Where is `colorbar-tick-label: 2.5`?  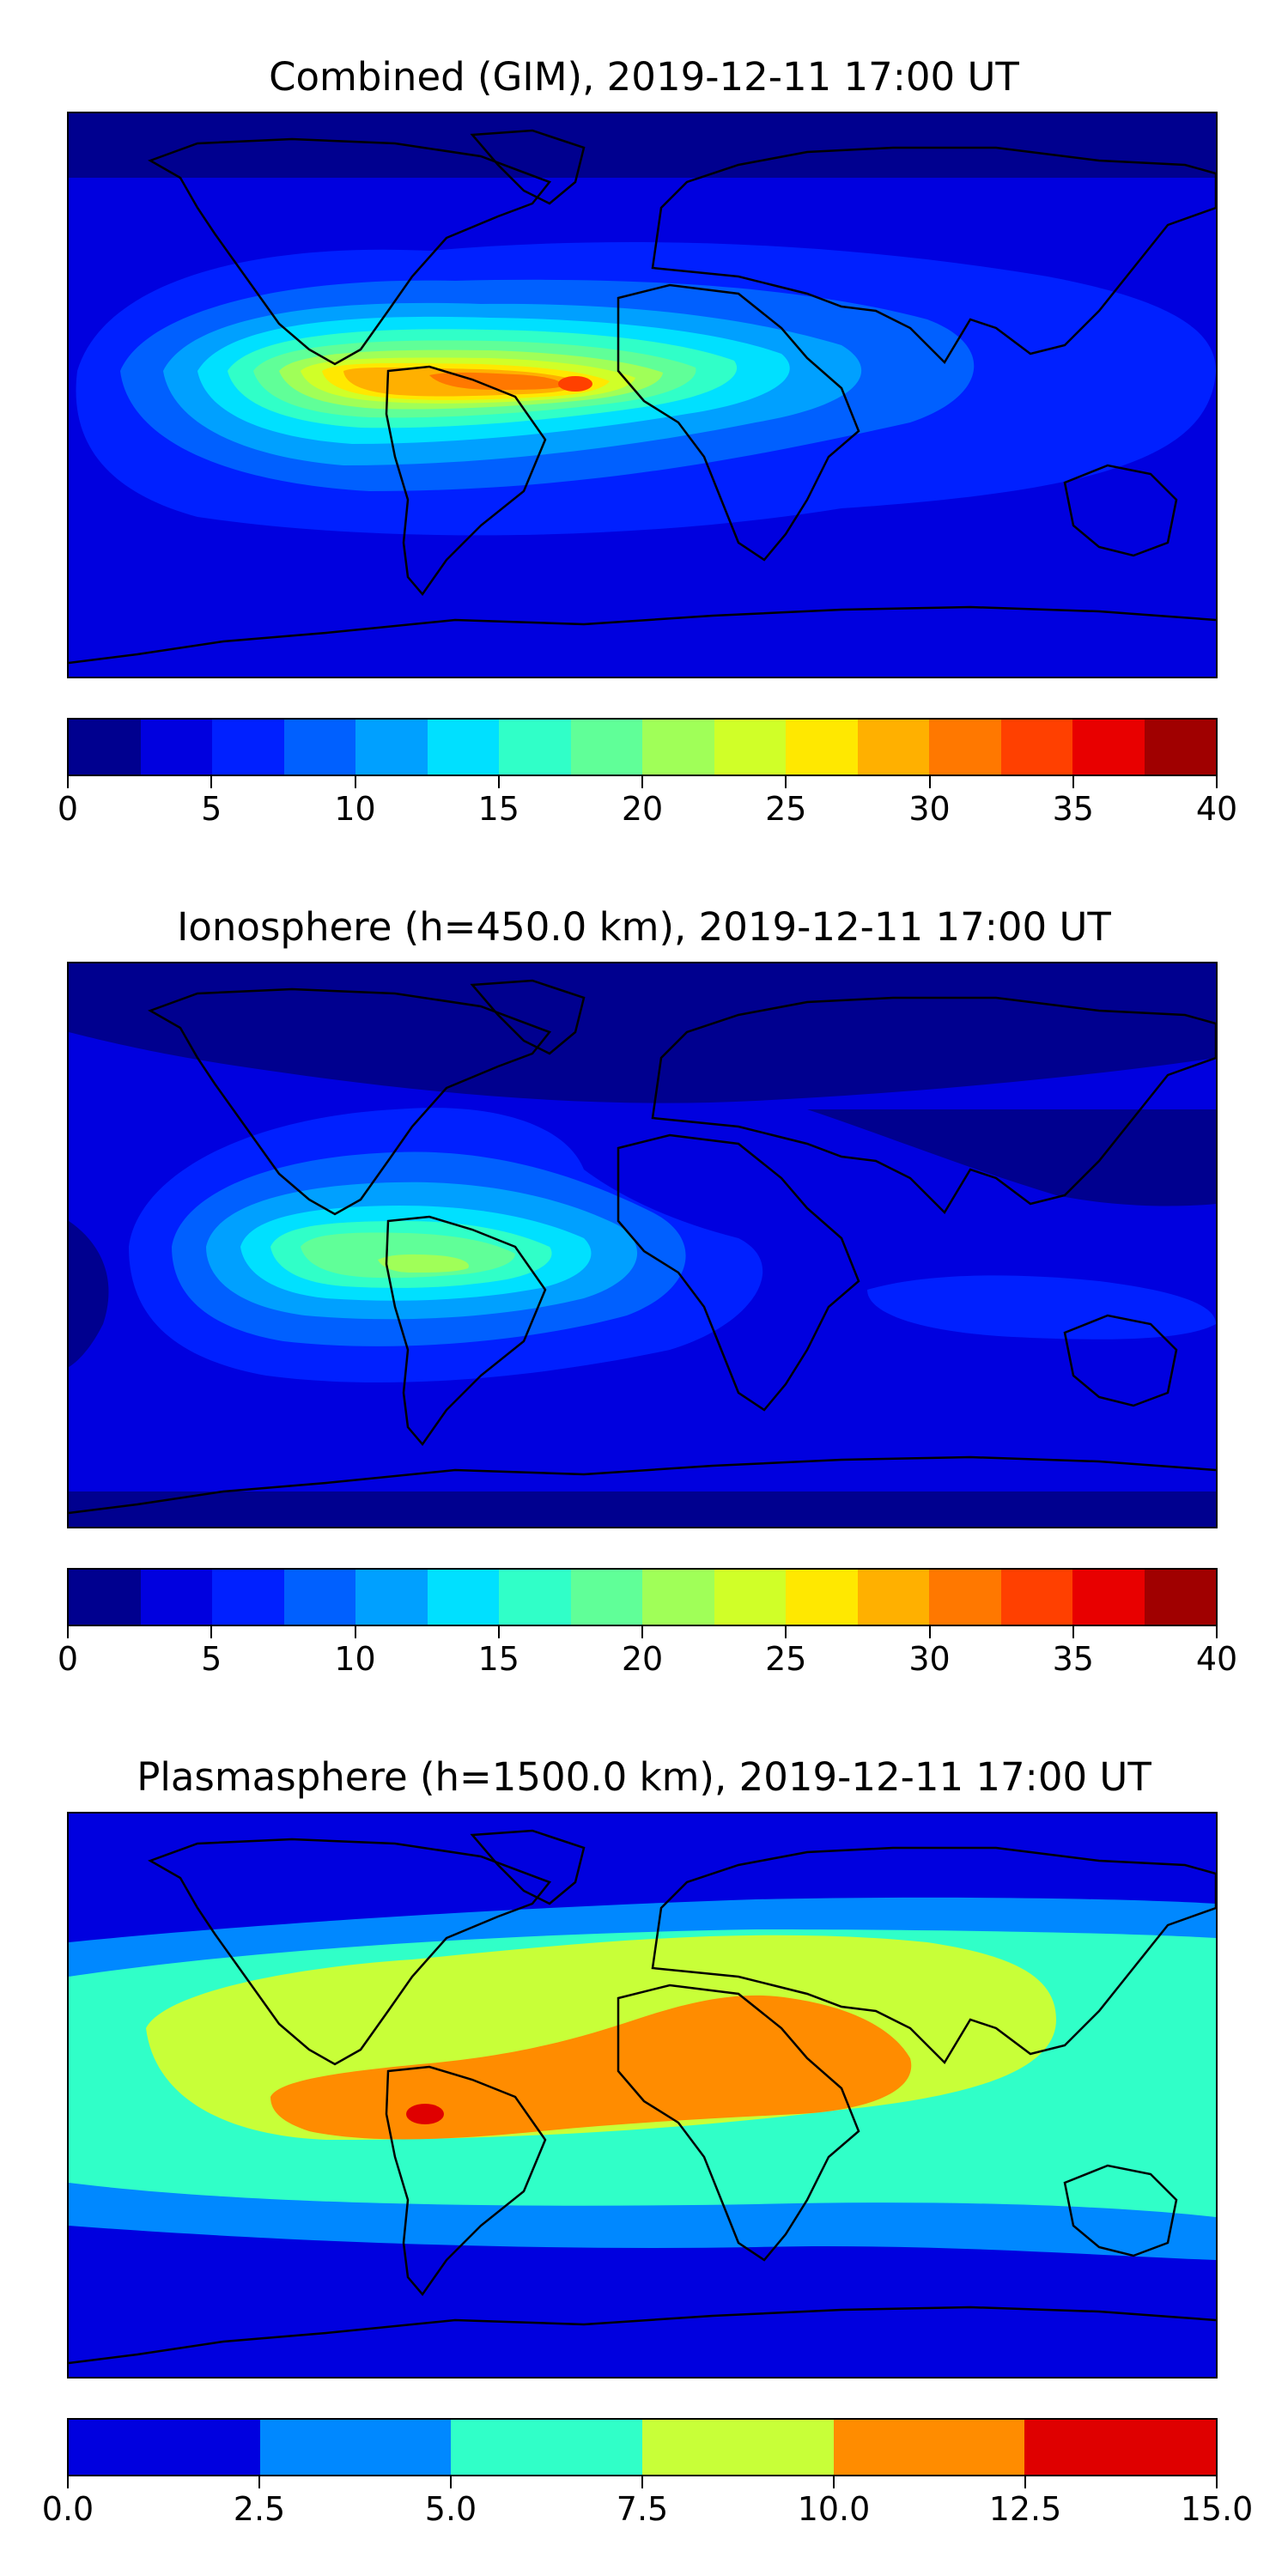
colorbar-tick-label: 2.5 is located at coordinates (259, 2509).